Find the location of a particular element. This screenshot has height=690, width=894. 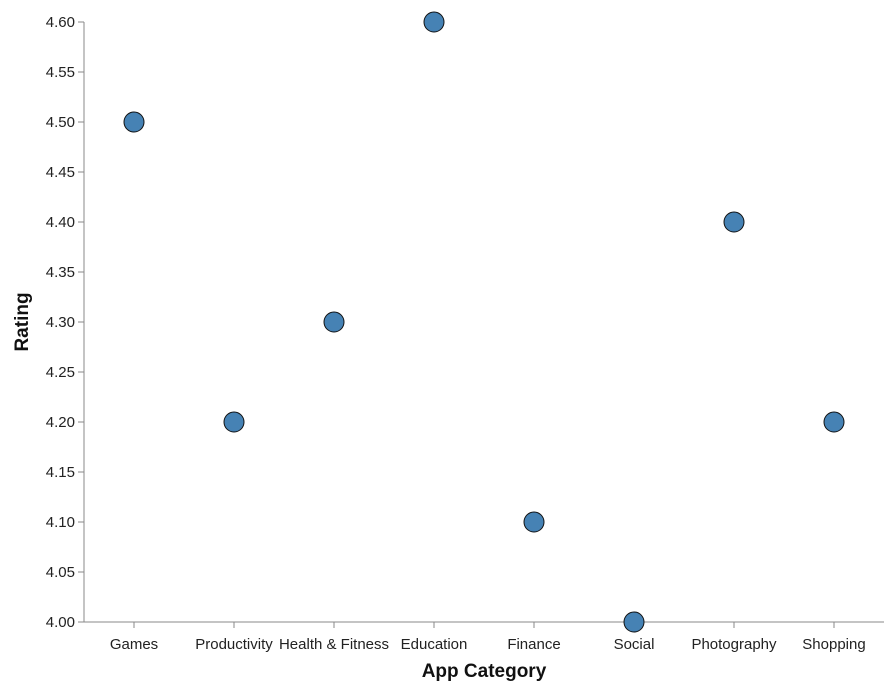

x-tick-label: Shopping is located at coordinates (833, 644).